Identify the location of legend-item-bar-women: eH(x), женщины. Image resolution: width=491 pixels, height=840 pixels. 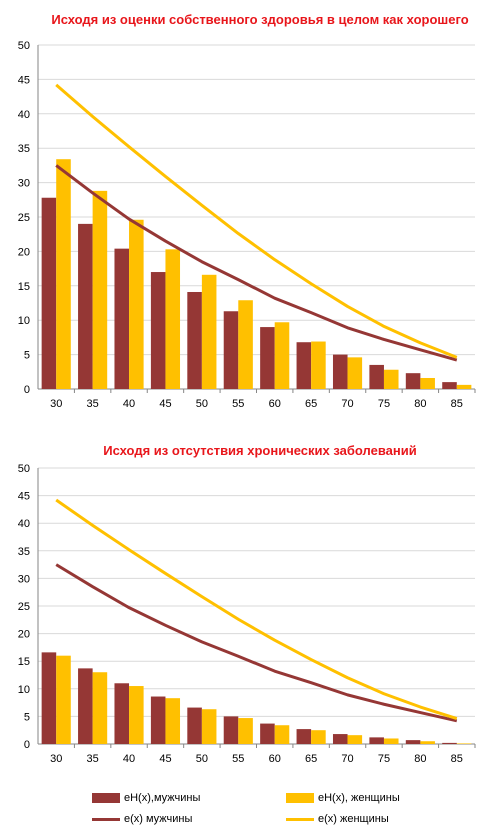
(343, 798).